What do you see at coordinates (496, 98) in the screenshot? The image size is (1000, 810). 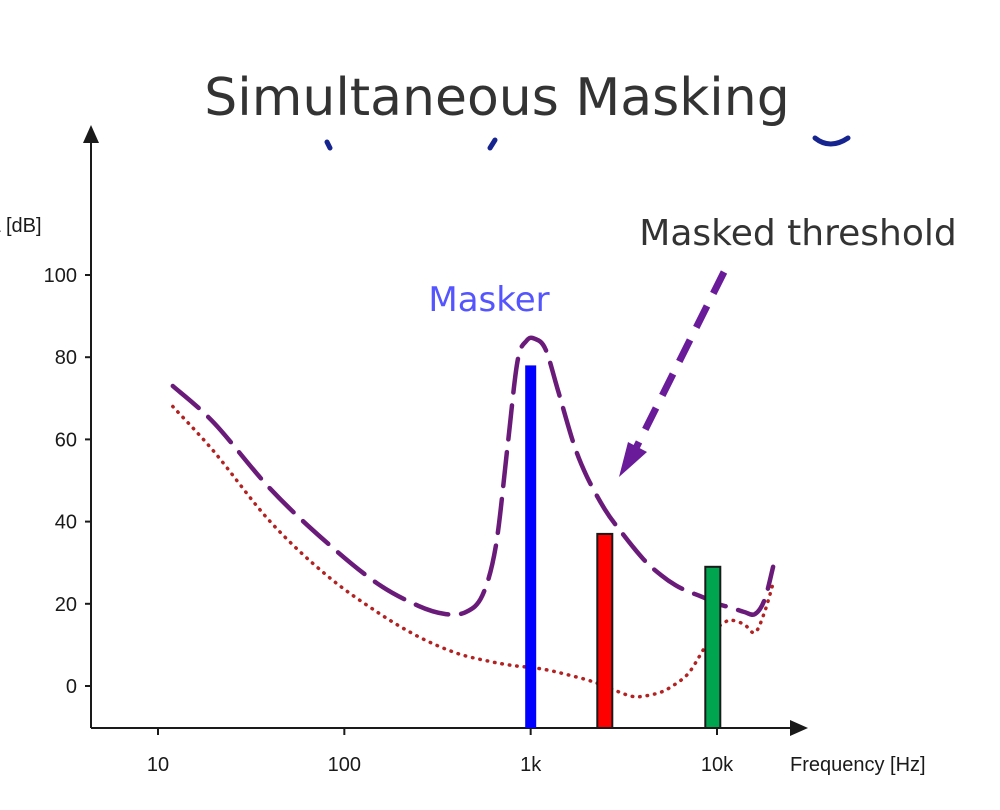 I see `slide-title: Simultaneous Masking` at bounding box center [496, 98].